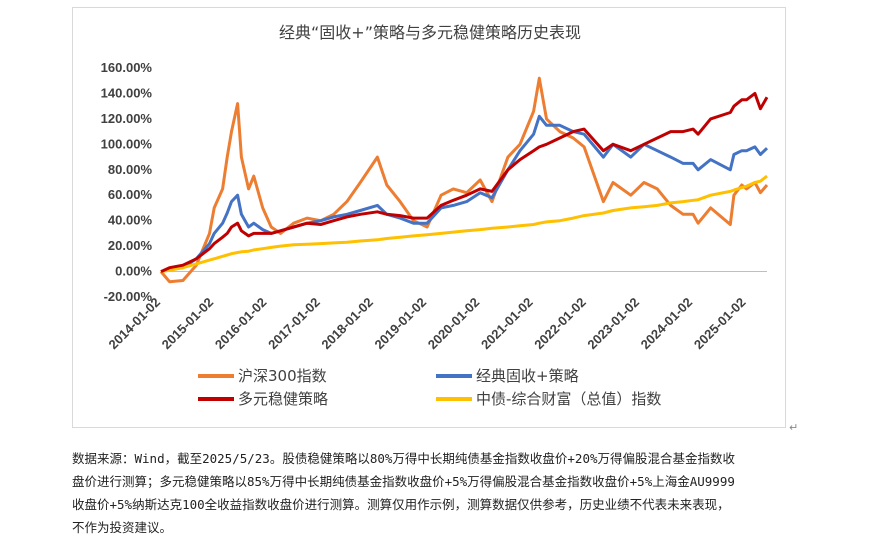 The width and height of the screenshot is (869, 560). What do you see at coordinates (454, 324) in the screenshot?
I see `x-tick-label: 2020-01-02` at bounding box center [454, 324].